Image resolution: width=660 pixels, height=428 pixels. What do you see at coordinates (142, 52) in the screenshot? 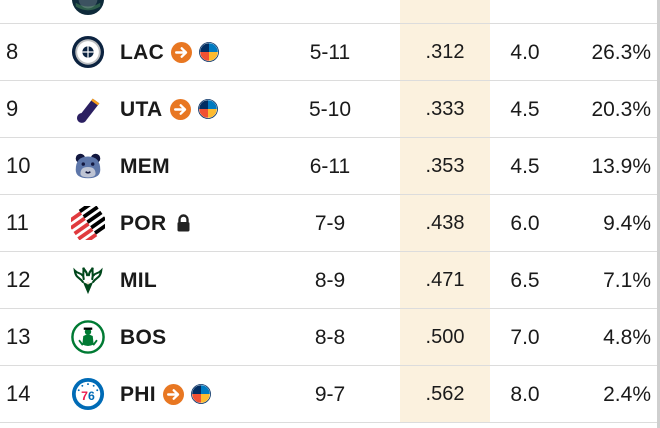
I see `team-abbr: LAC` at bounding box center [142, 52].